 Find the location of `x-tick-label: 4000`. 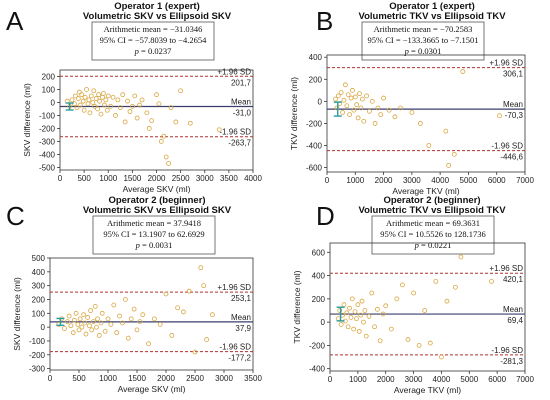

x-tick-label: 4000 is located at coordinates (253, 178).